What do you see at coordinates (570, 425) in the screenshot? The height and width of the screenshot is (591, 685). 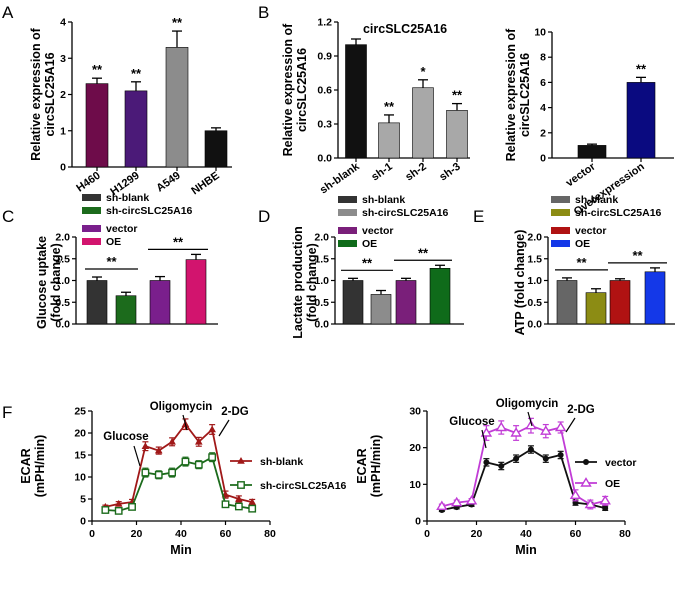 I see `chart-F2-annotation-pointer` at bounding box center [570, 425].